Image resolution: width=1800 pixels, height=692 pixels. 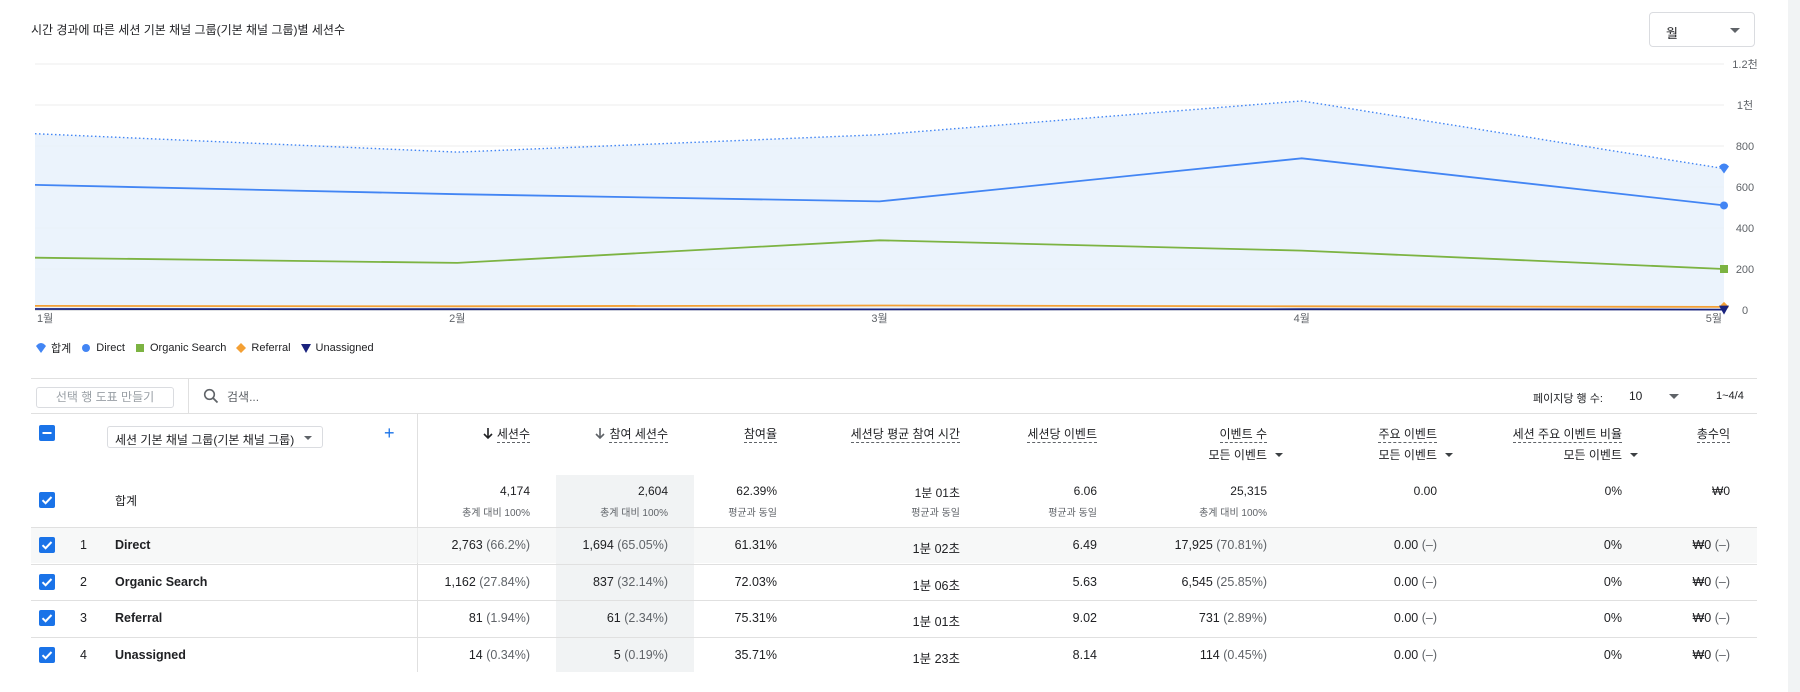 What do you see at coordinates (1745, 147) in the screenshot?
I see `y-tick-label: 800` at bounding box center [1745, 147].